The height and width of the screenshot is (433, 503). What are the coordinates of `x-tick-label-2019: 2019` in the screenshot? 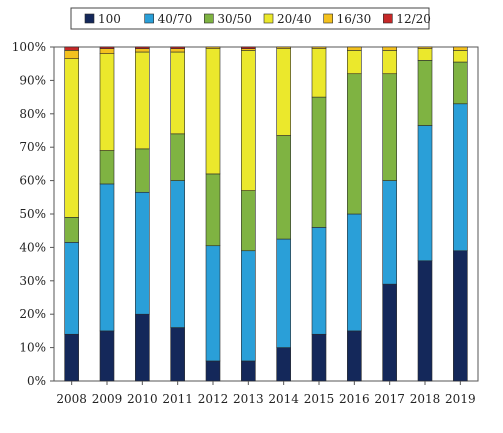 It's located at (460, 399).